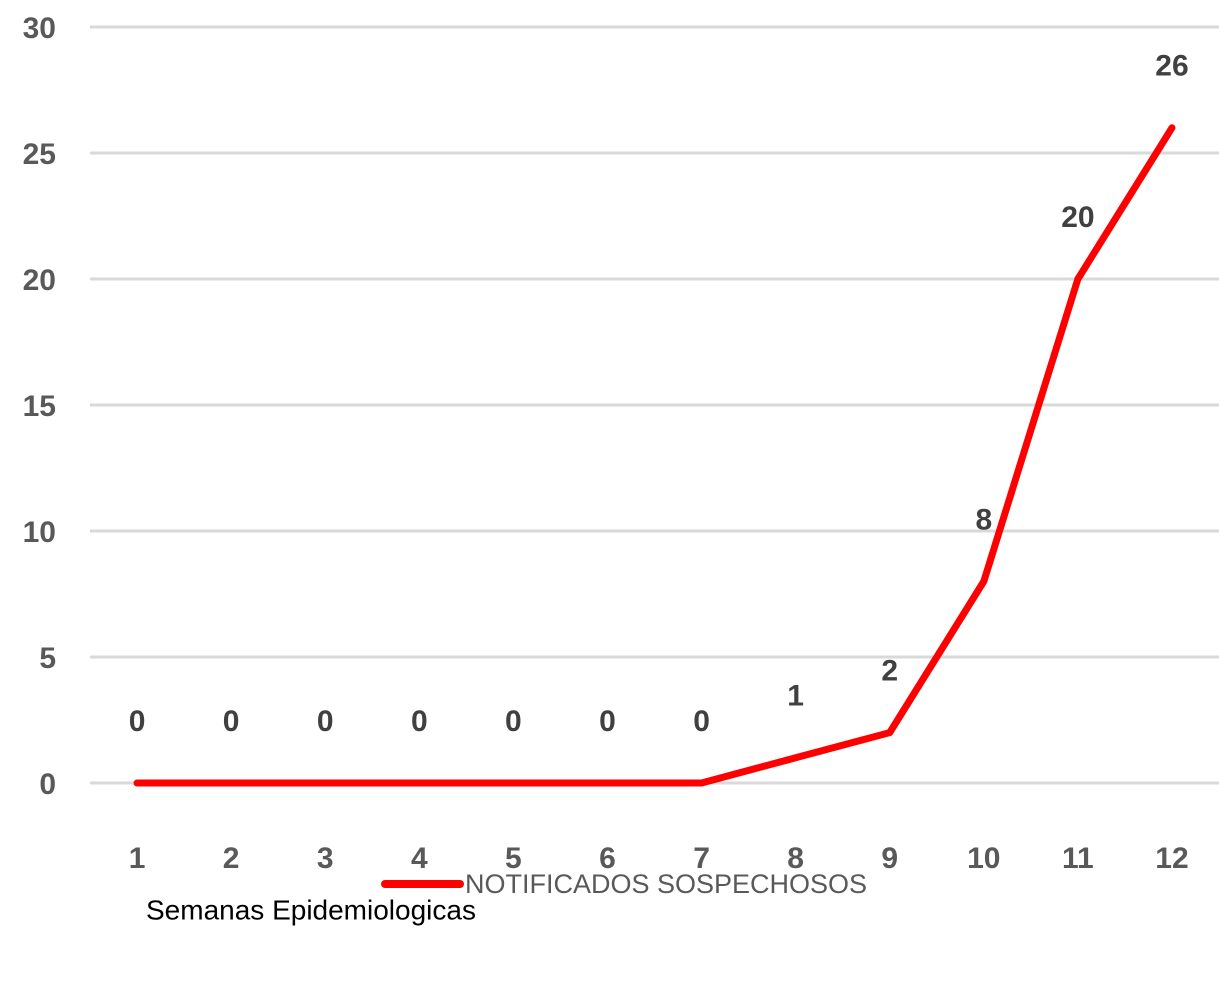 The image size is (1219, 986). What do you see at coordinates (1171, 66) in the screenshot?
I see `data-label: 26` at bounding box center [1171, 66].